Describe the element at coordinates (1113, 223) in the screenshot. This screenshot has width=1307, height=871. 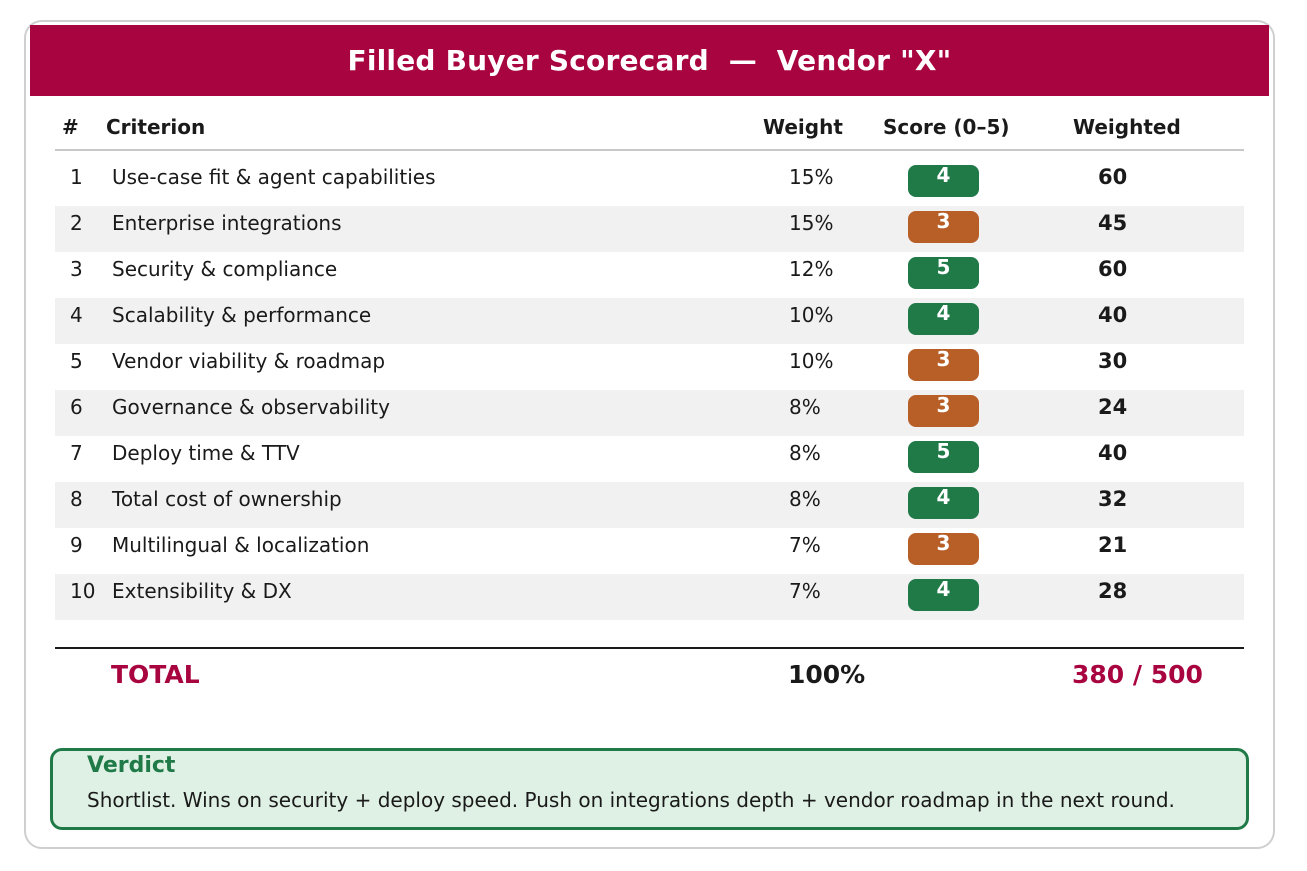
I see `weighted-value: 45` at that location.